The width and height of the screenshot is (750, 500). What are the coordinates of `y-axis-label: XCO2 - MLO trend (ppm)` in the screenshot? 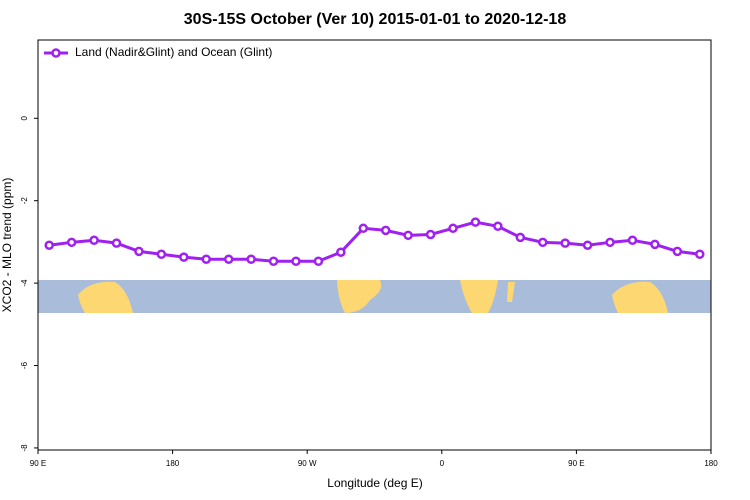 It's located at (7, 245).